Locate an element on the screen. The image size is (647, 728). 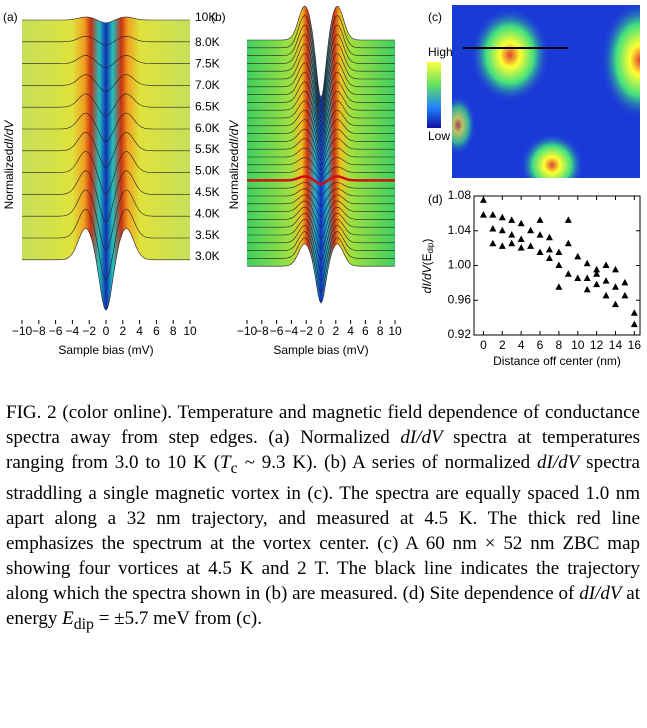
panel-label: (b) is located at coordinates (218, 17).